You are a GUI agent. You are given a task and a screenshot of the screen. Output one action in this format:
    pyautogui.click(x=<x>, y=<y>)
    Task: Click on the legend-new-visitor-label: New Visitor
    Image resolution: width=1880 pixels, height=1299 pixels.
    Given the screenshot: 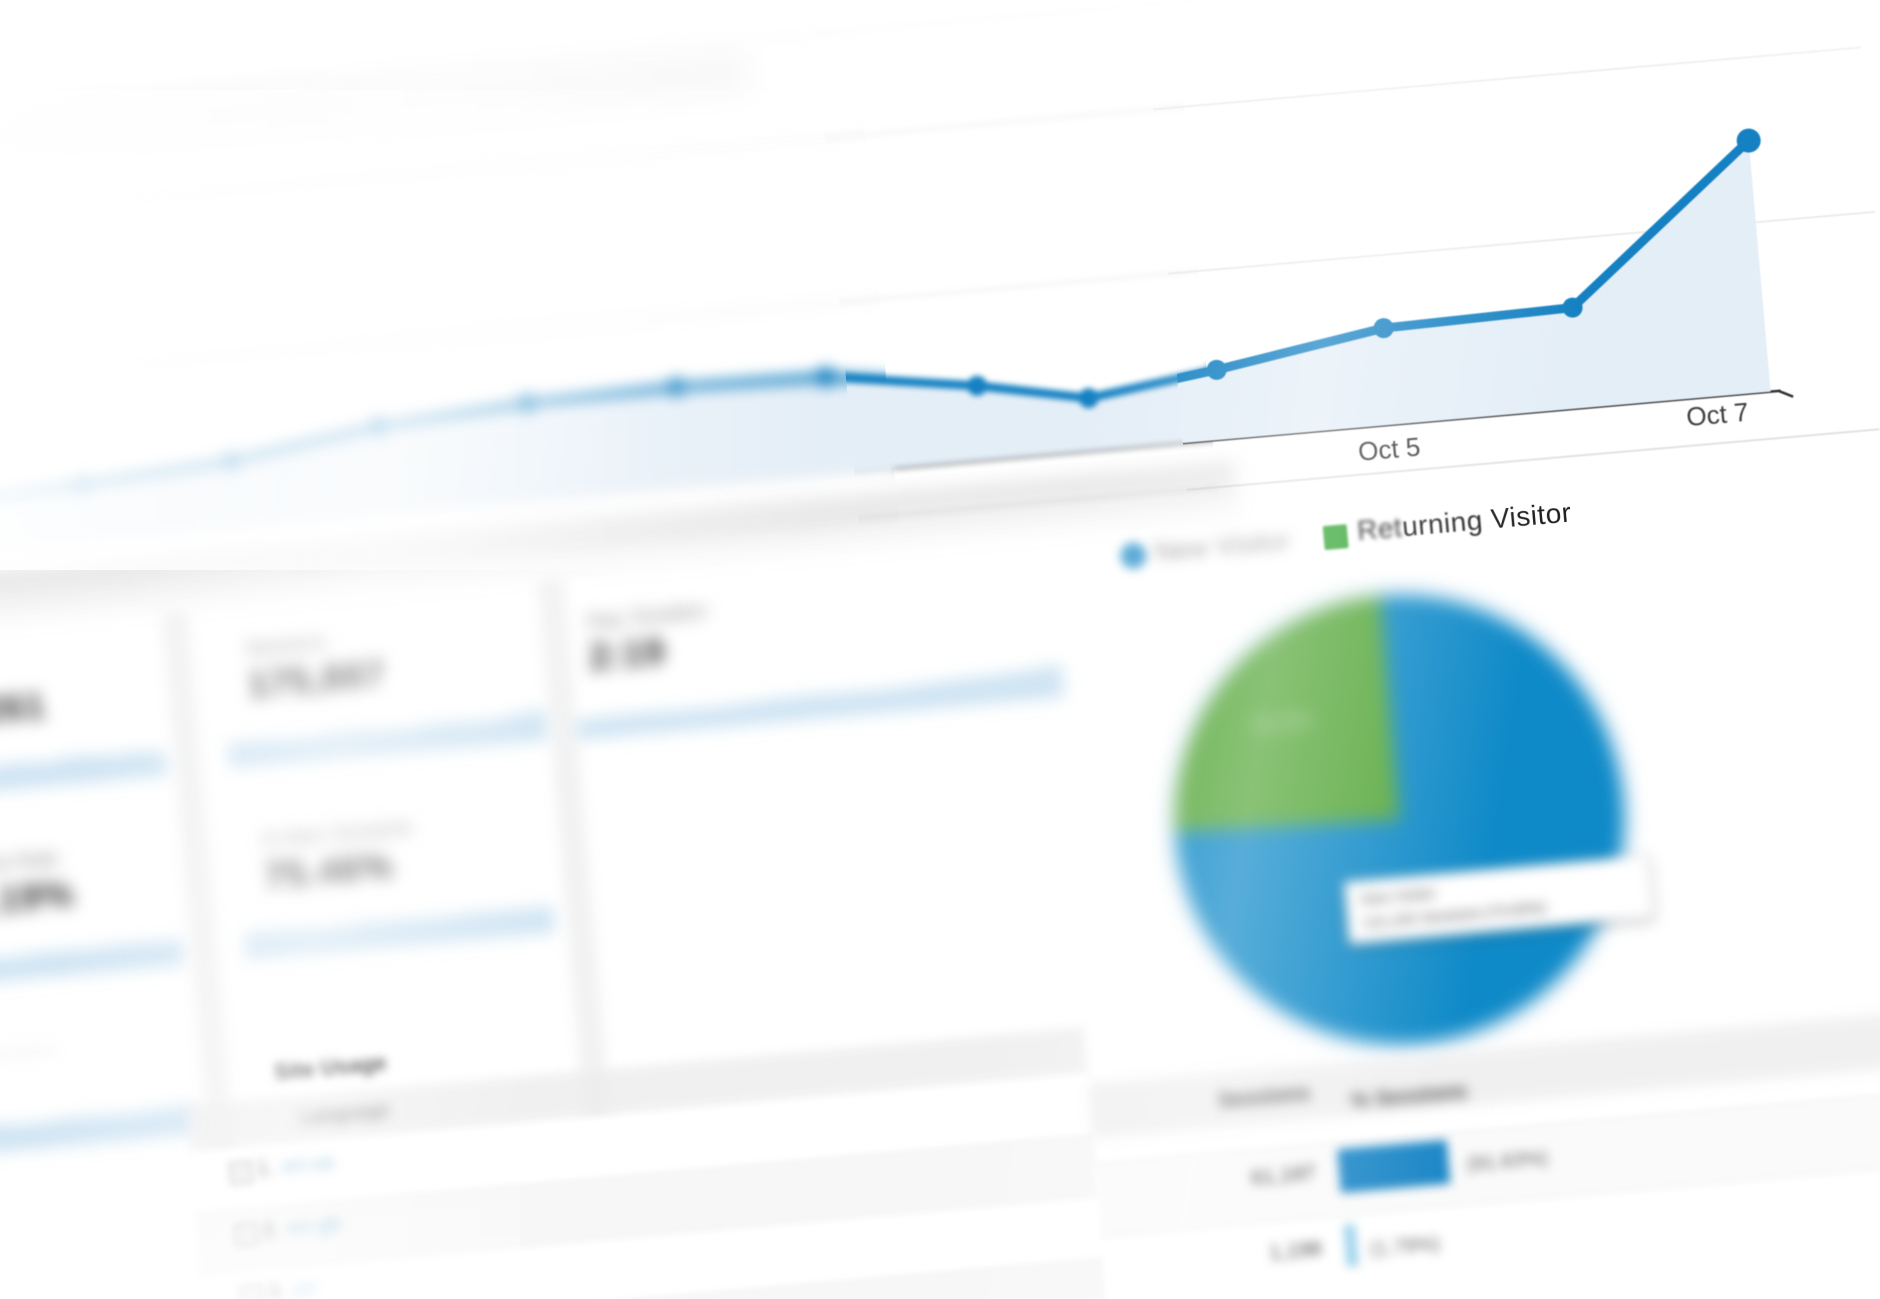 What is the action you would take?
    pyautogui.click(x=1222, y=546)
    